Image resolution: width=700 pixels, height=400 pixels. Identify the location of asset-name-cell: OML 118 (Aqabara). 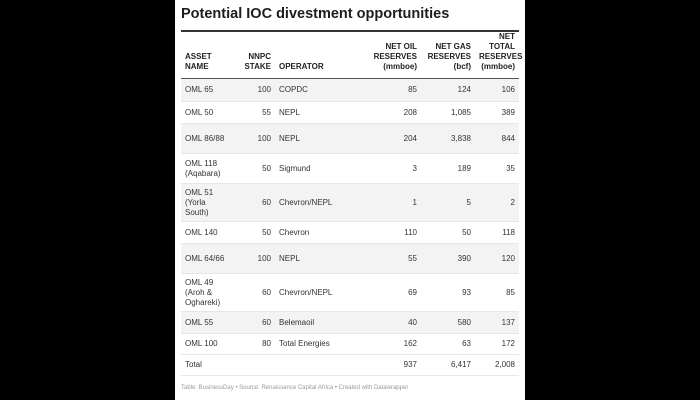
(203, 168).